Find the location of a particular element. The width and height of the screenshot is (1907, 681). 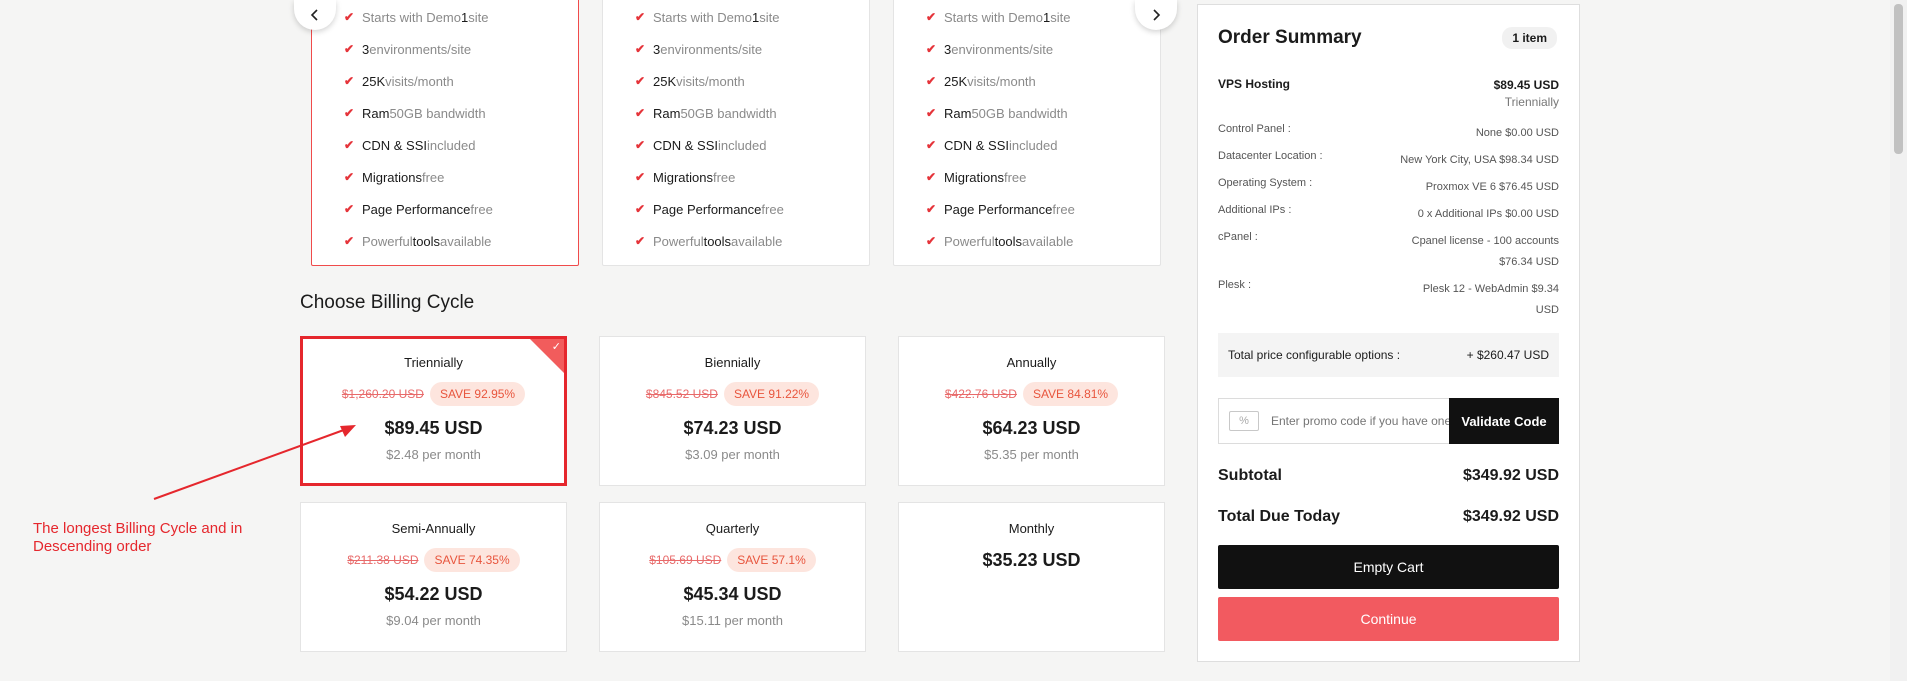

promo-code-input is located at coordinates (1361, 421).